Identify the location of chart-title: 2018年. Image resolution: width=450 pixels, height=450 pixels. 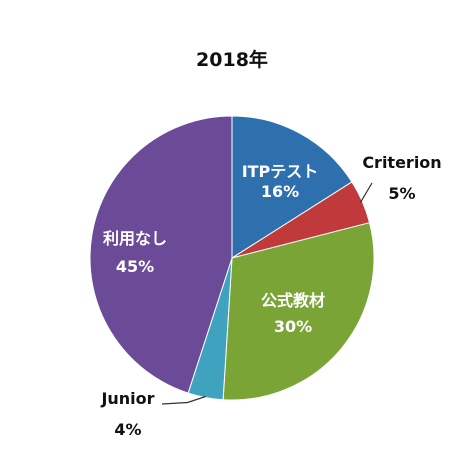
(232, 59).